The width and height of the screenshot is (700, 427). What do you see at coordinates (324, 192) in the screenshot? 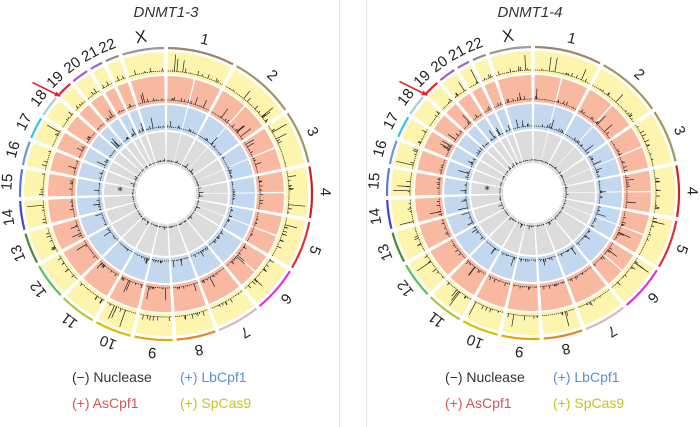
I see `chromosome-label: 4` at bounding box center [324, 192].